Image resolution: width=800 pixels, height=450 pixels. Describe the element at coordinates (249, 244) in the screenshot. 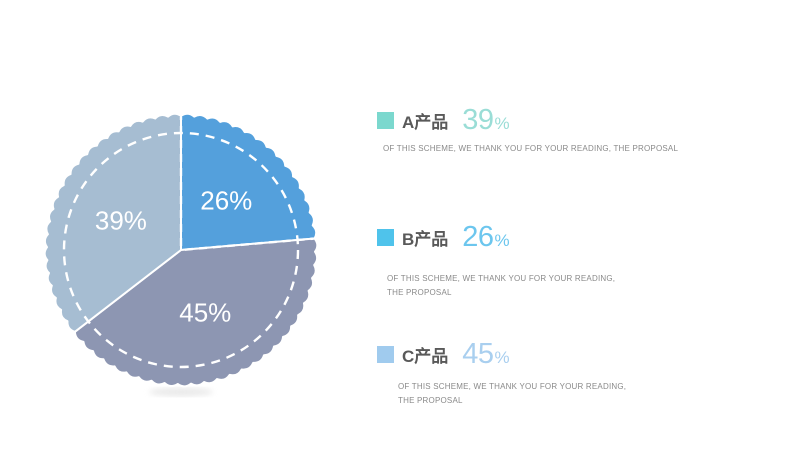

I see `pie-dashed-radius` at that location.